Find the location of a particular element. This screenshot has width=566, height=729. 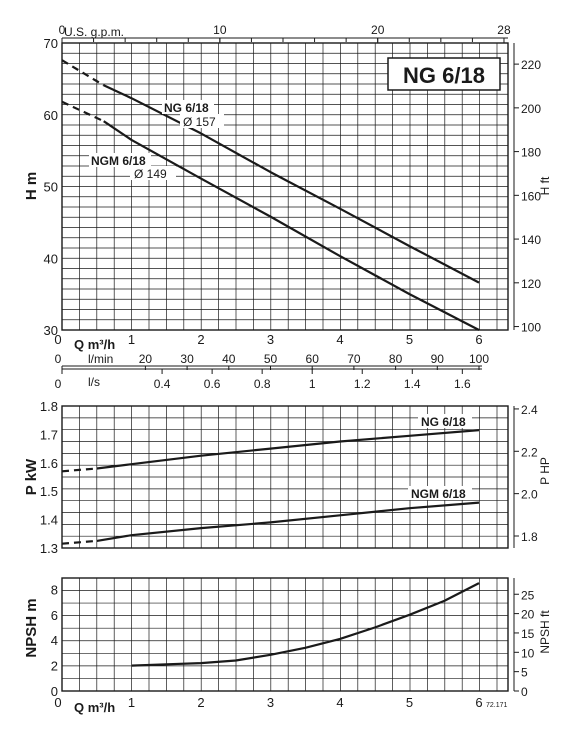

head-ft-tick-label: 120 is located at coordinates (531, 284).